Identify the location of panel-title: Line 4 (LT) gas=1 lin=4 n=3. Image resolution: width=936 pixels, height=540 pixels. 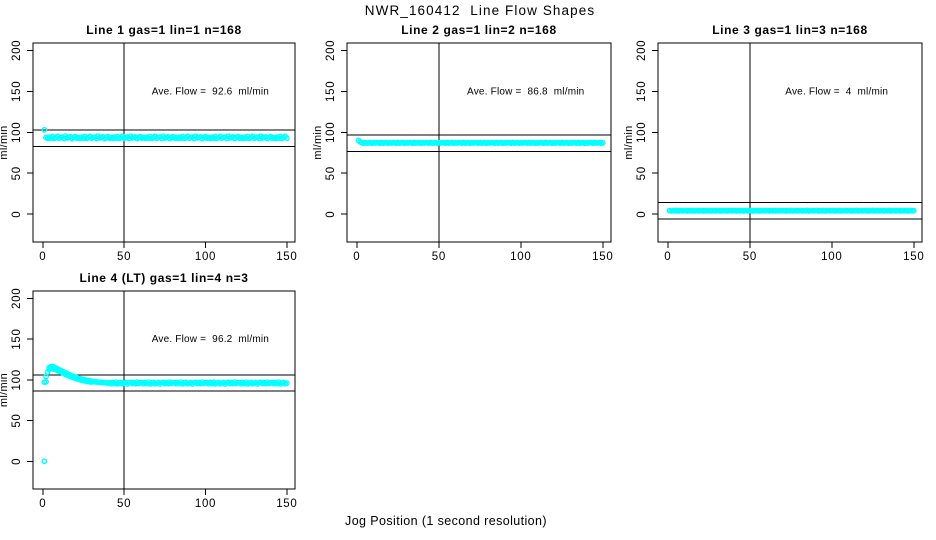
(163, 278).